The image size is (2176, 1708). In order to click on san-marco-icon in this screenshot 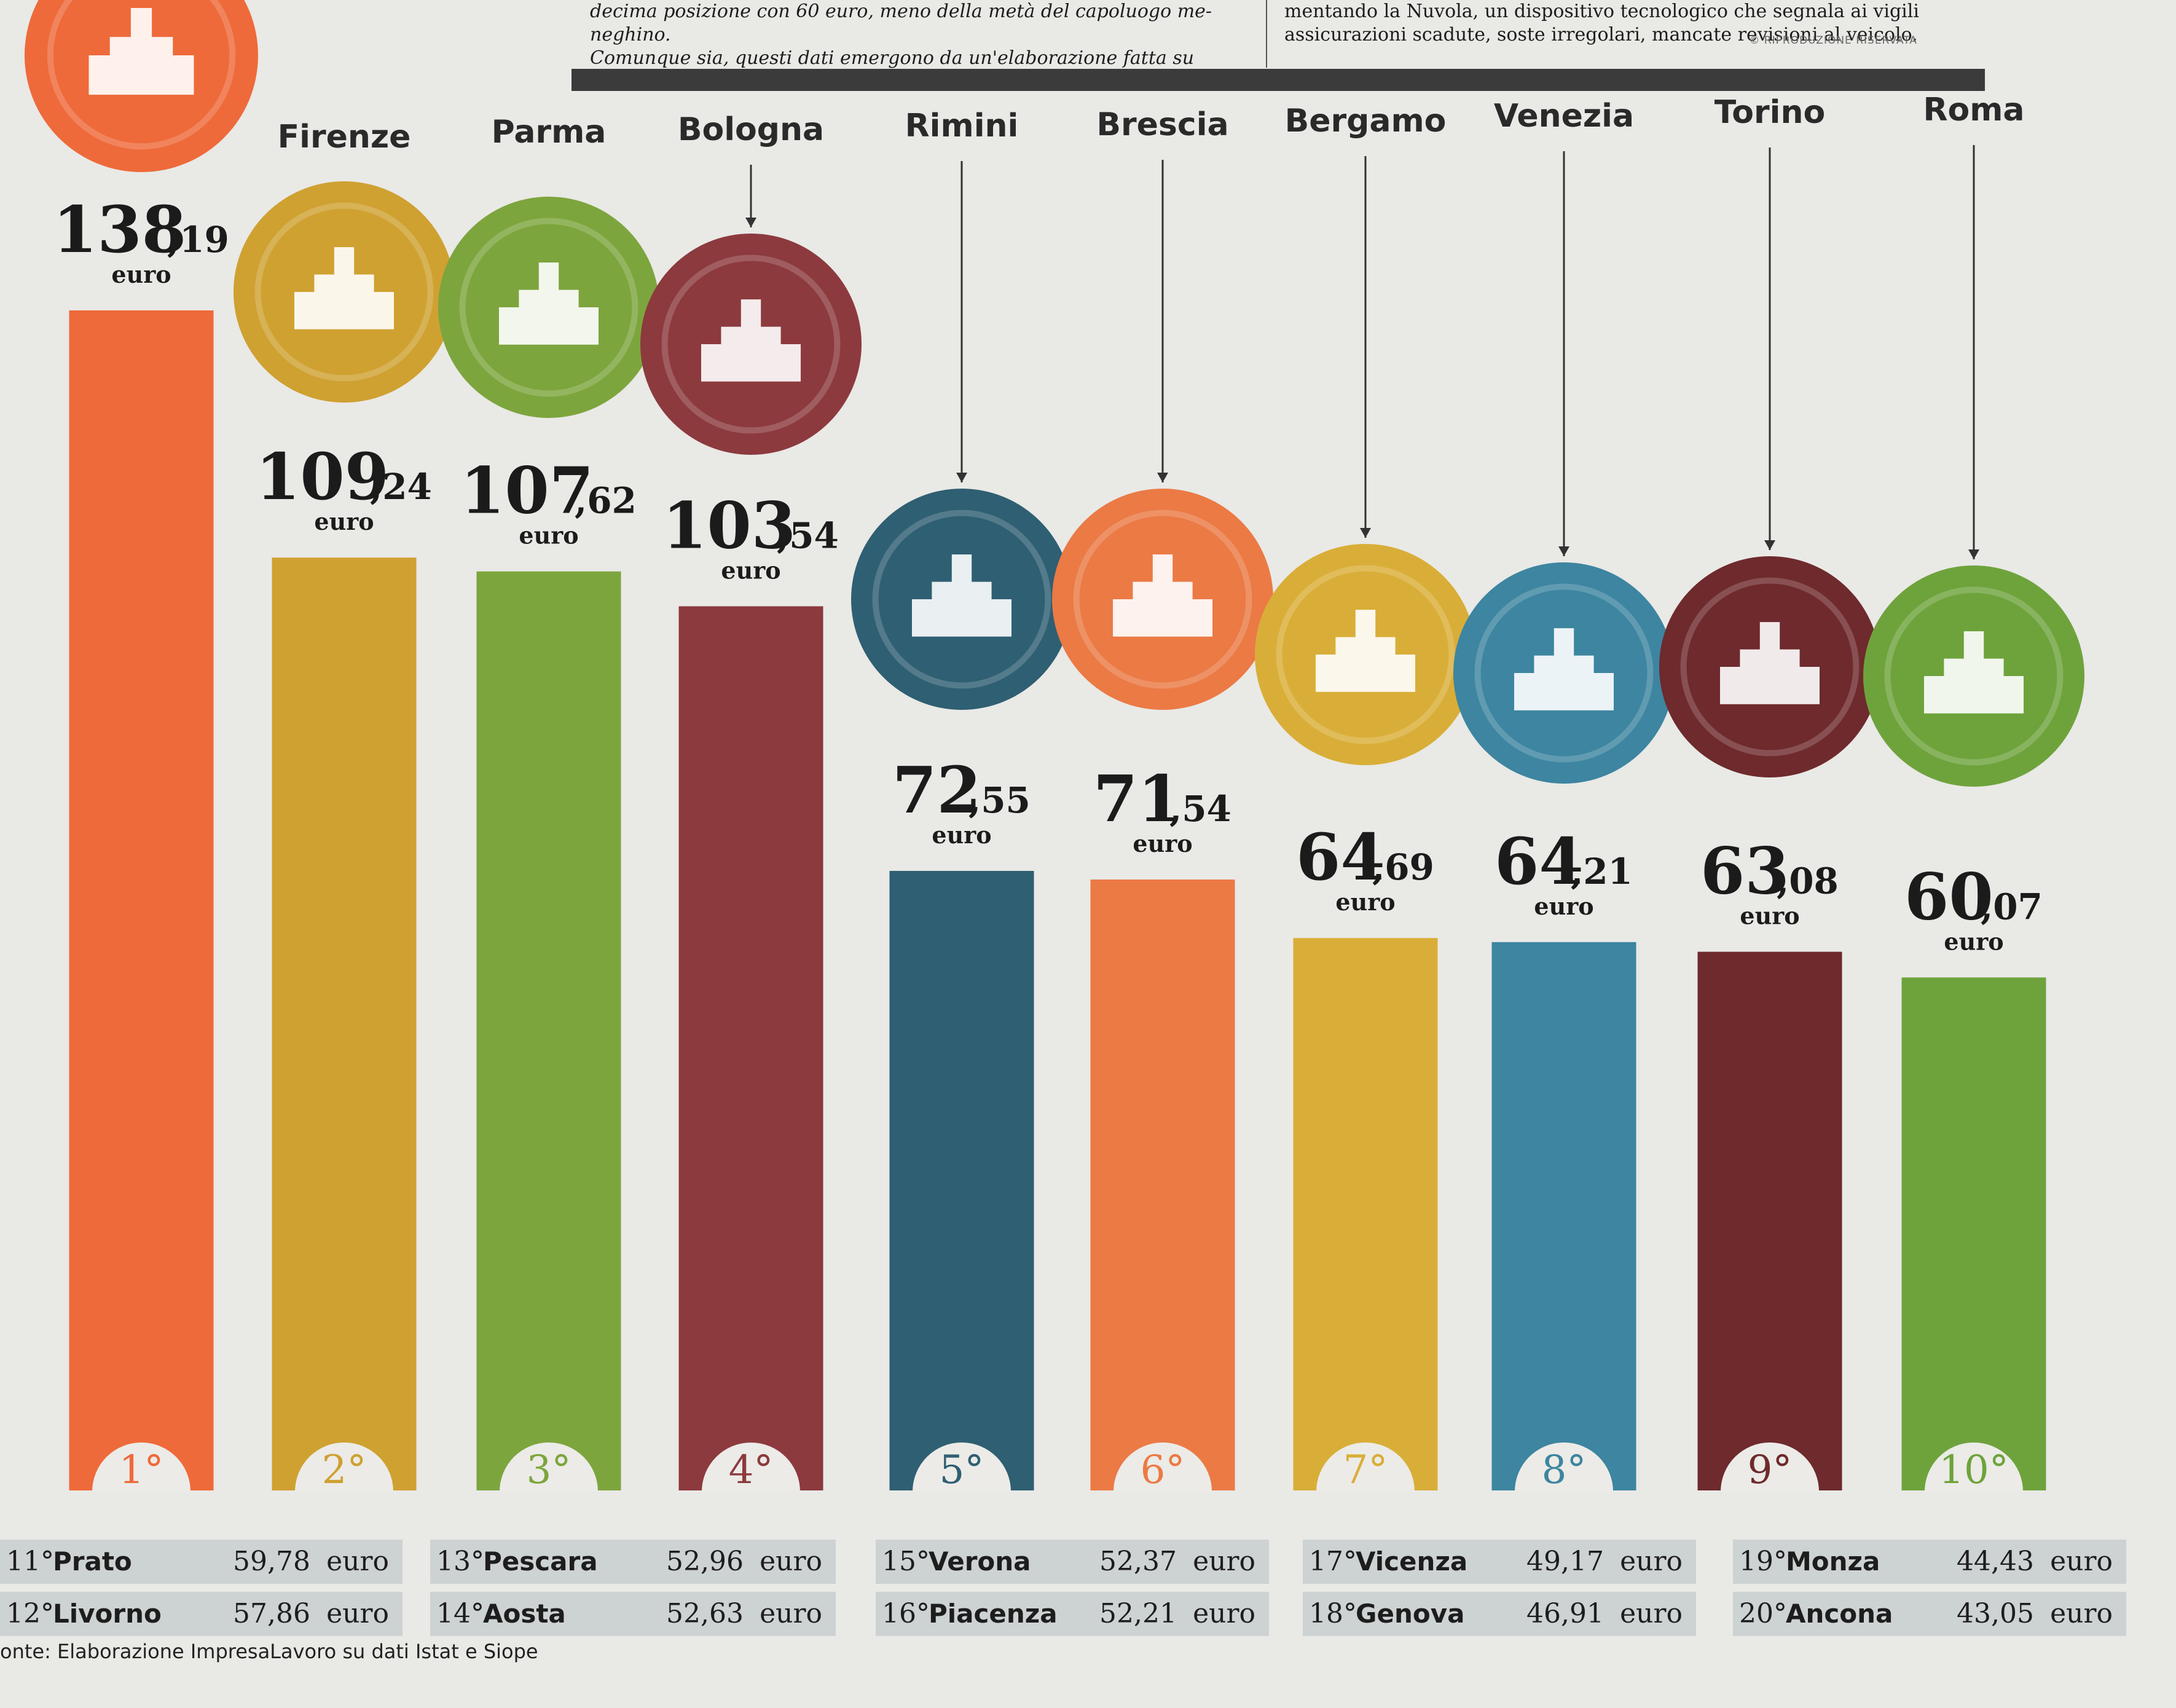, I will do `click(1564, 673)`.